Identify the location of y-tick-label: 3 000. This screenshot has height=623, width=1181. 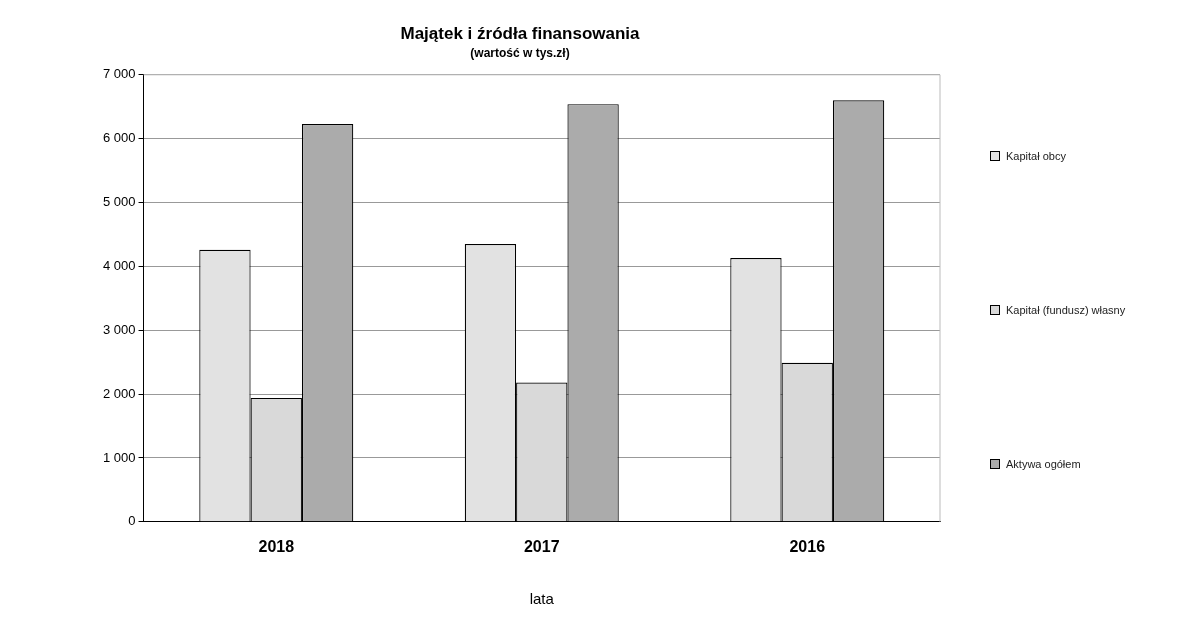
(119, 329).